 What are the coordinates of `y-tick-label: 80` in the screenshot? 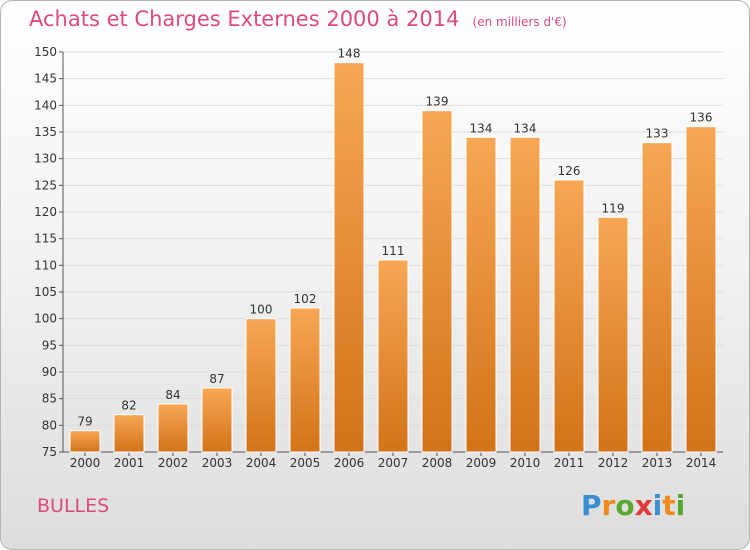 It's located at (49, 425).